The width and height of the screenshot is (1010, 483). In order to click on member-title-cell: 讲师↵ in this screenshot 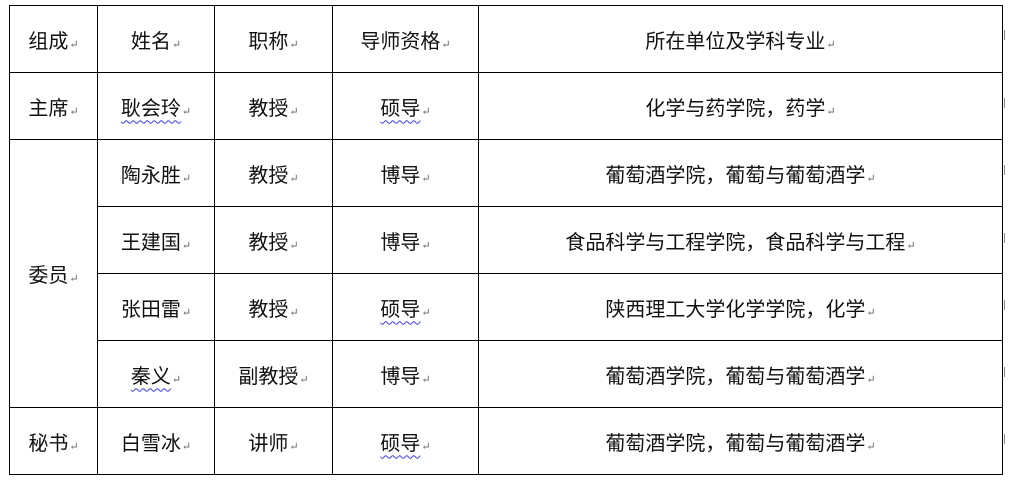, I will do `click(273, 441)`.